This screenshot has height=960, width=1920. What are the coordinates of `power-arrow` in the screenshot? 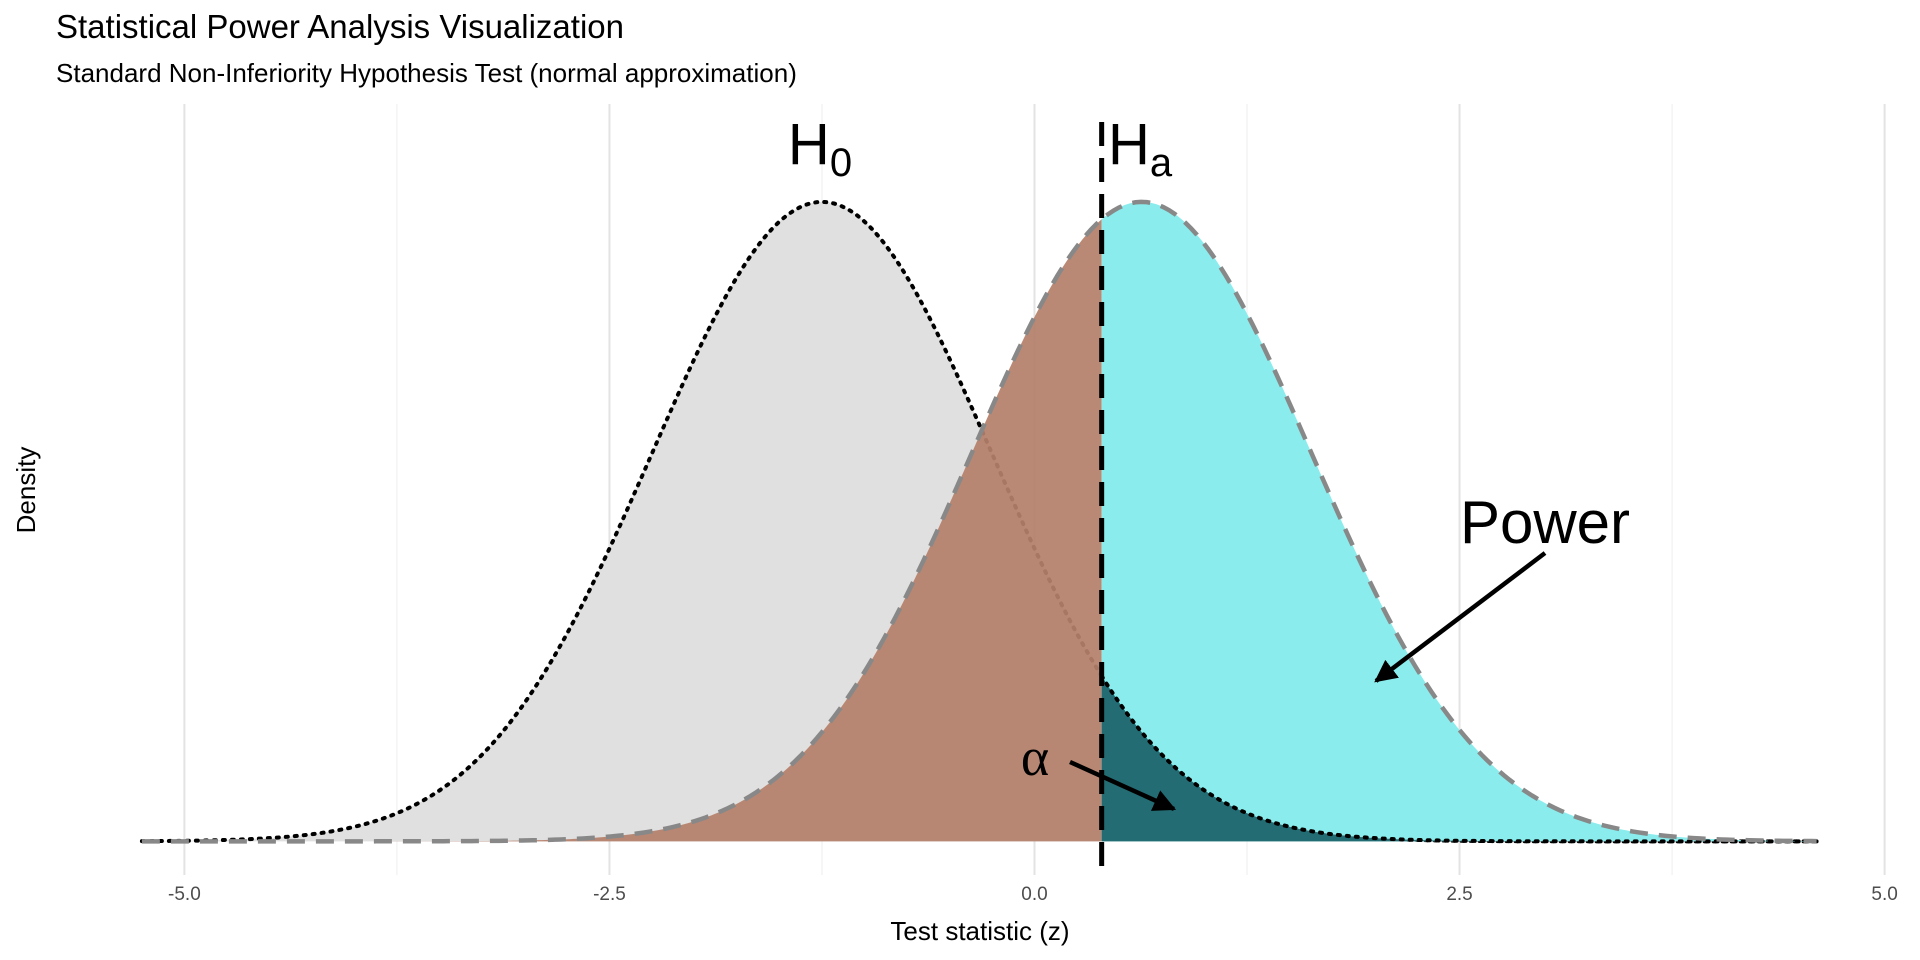 It's located at (1460, 617).